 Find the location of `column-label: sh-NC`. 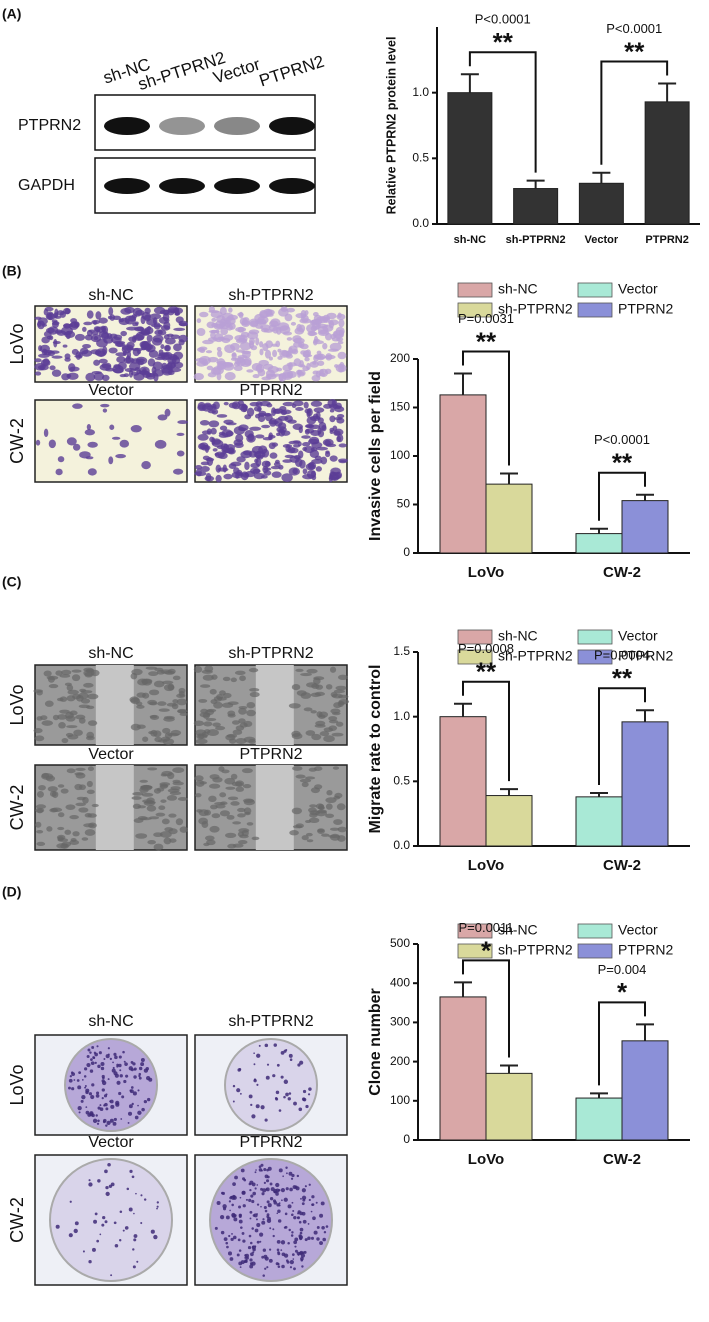

column-label: sh-NC is located at coordinates (110, 295).